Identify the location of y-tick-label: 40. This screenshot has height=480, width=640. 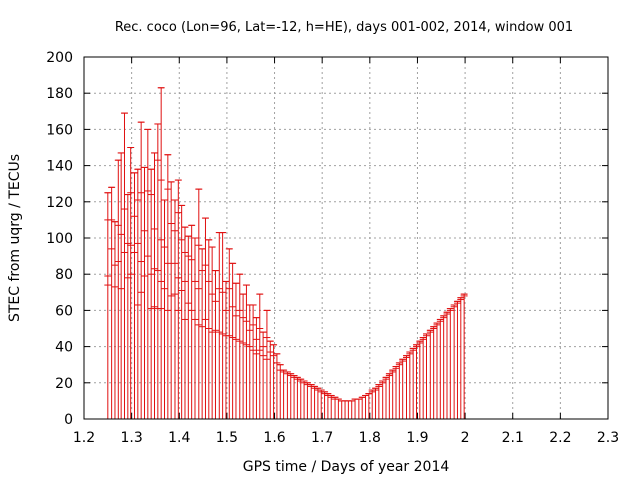
(64, 348).